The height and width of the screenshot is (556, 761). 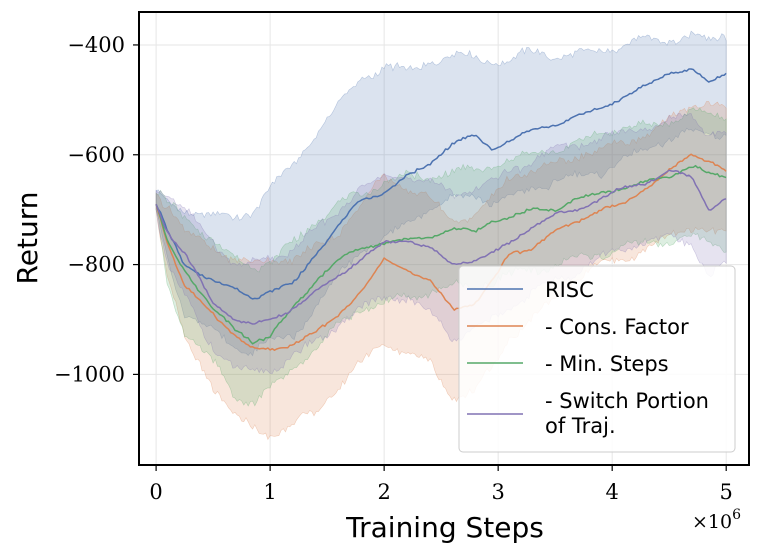 I want to click on y-tick-label-2: −800, so click(x=96, y=265).